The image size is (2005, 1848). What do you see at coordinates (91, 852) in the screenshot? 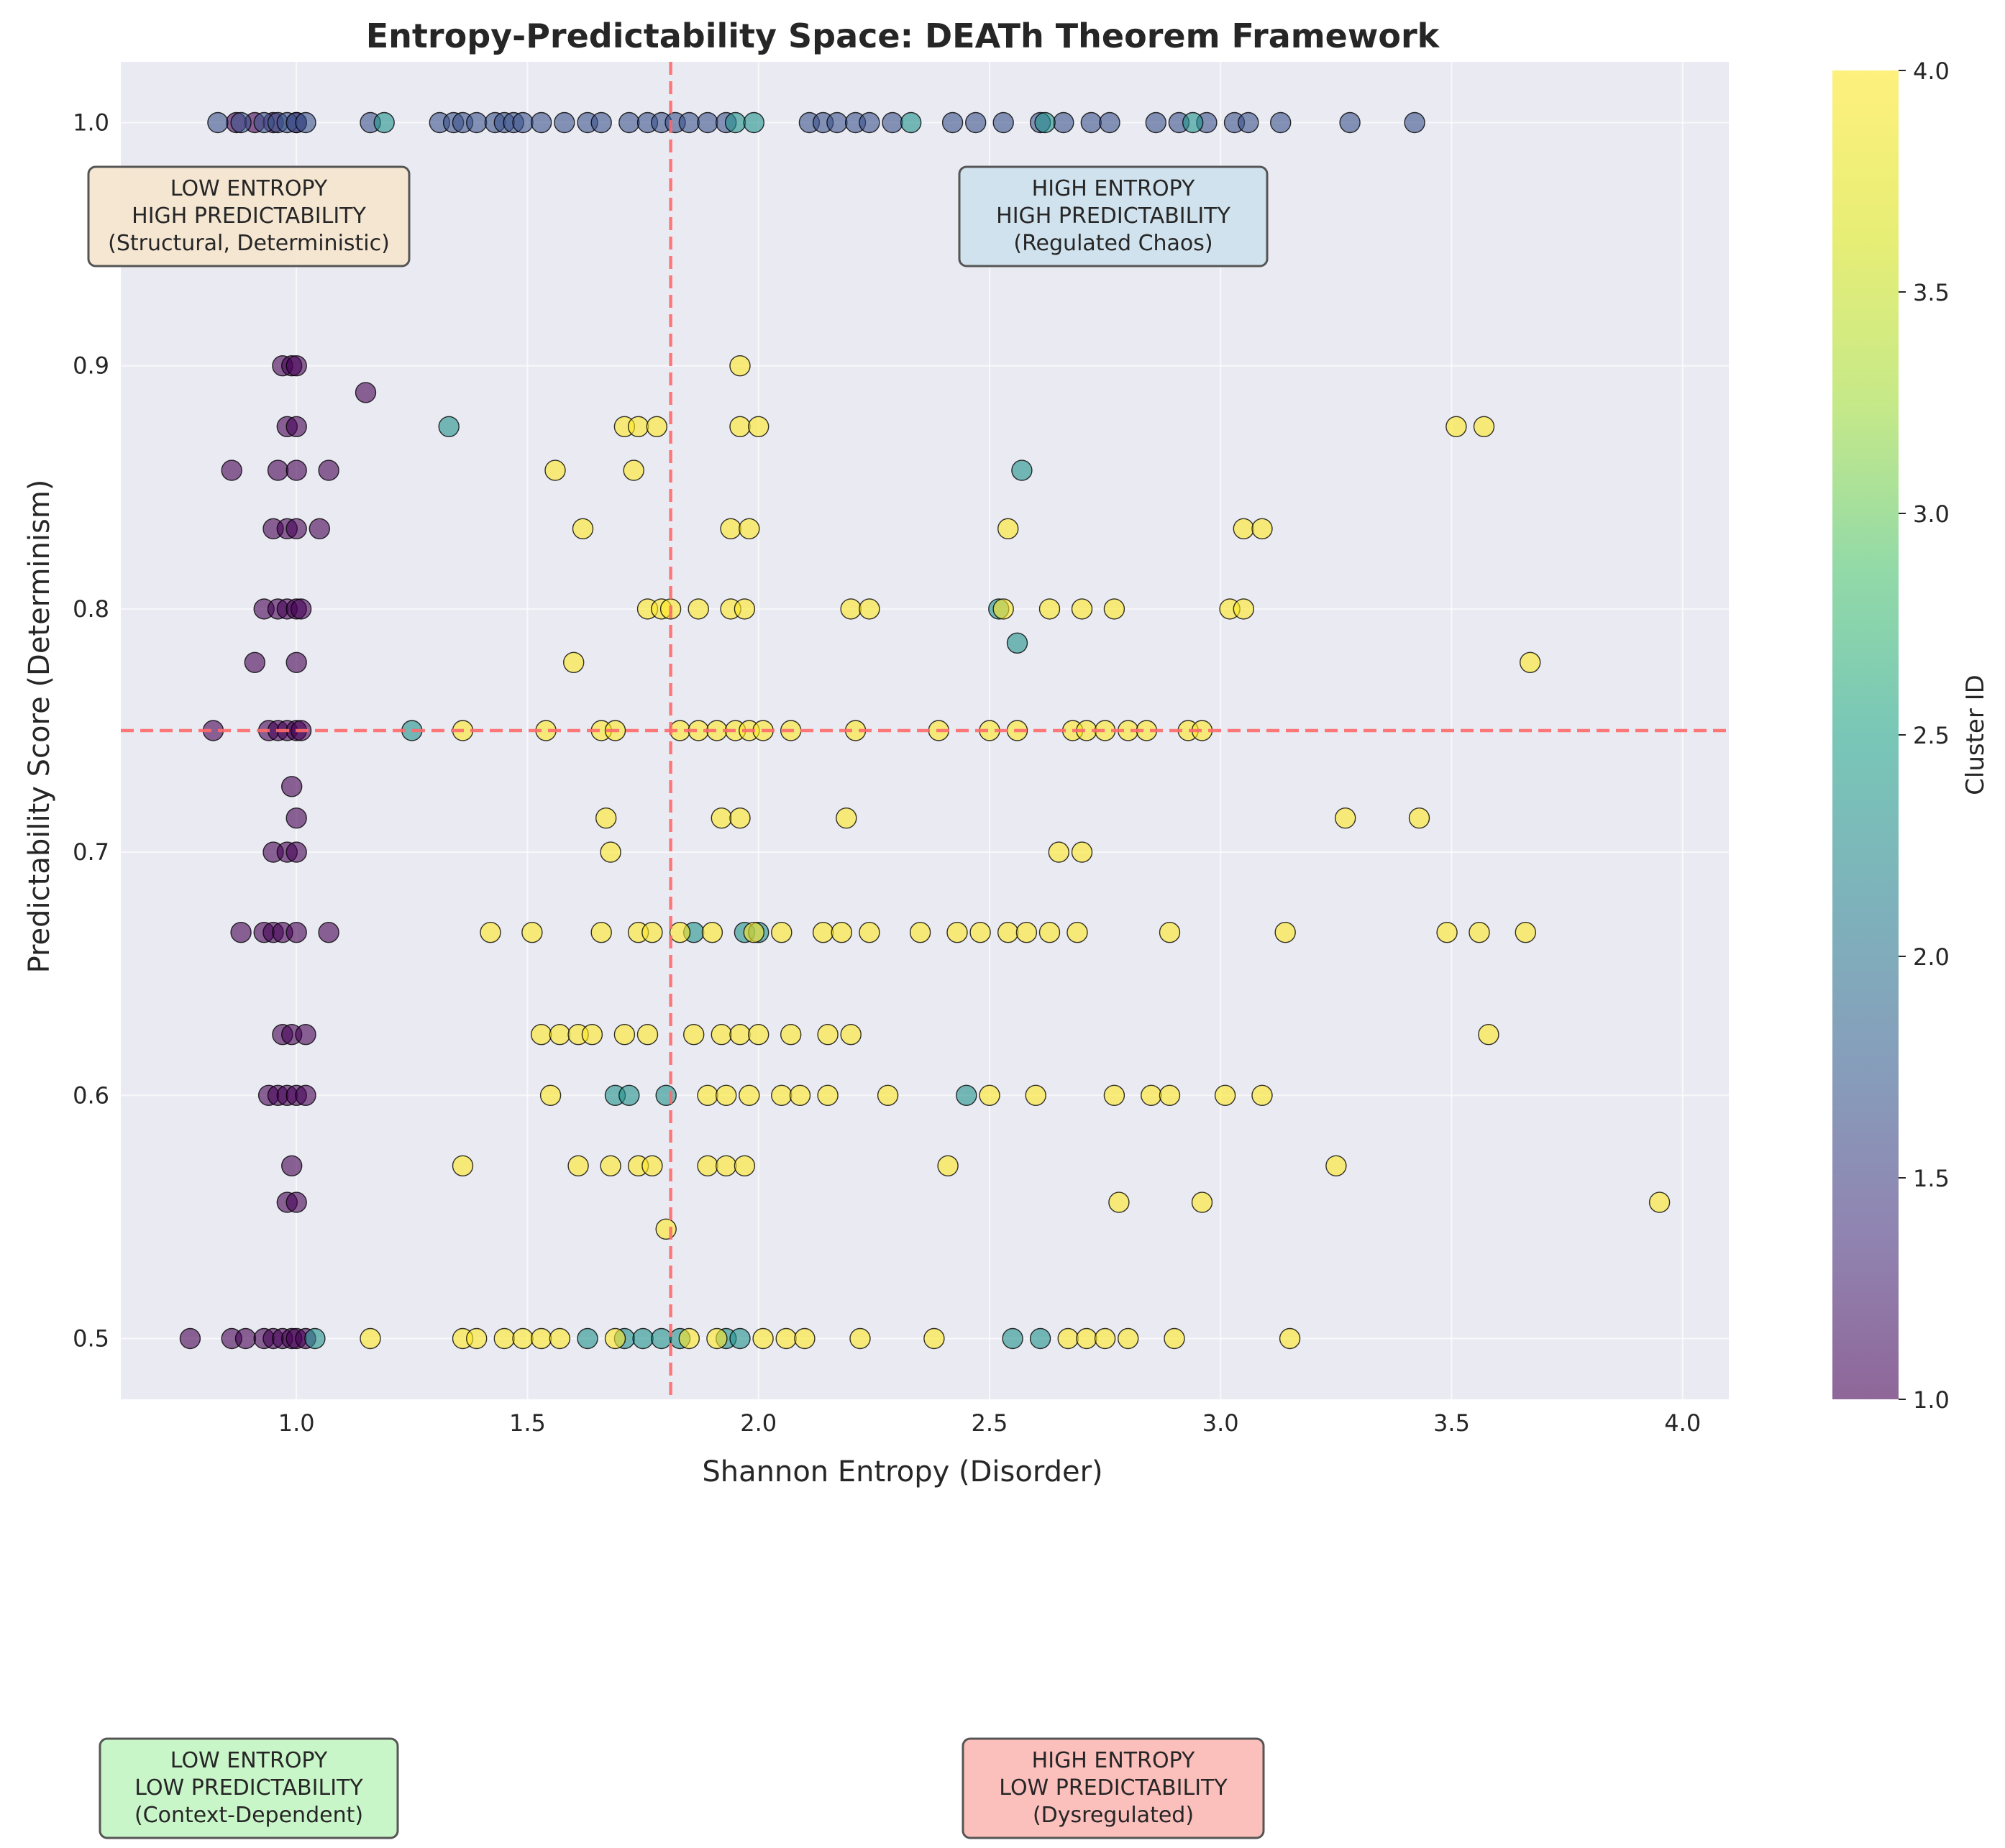
I see `y-tick-label: 0.7` at bounding box center [91, 852].